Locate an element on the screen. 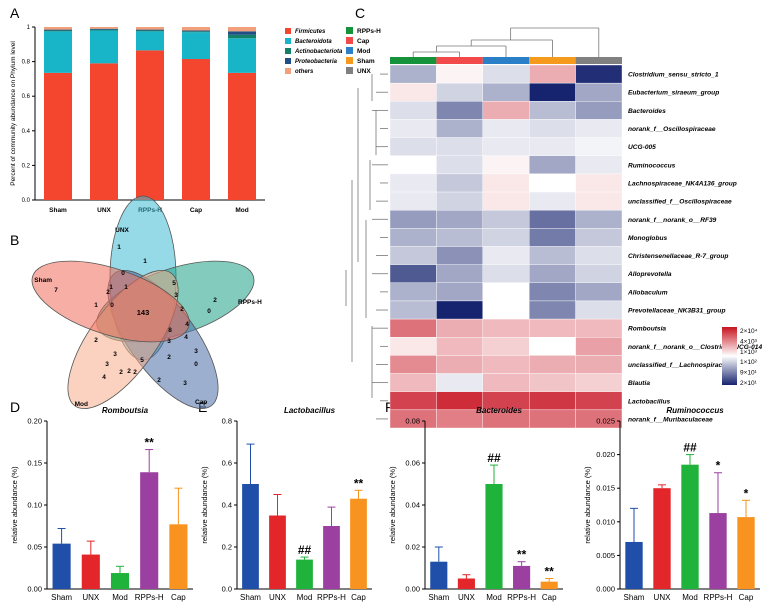 This screenshot has width=769, height=610. e-significance-mark: ## is located at coordinates (305, 550).